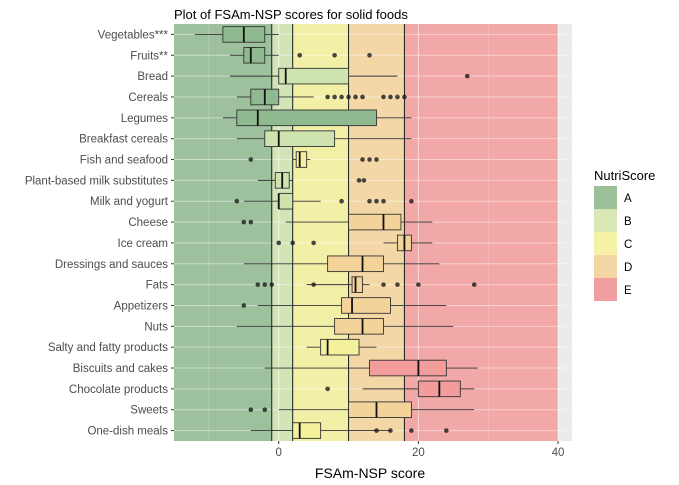  What do you see at coordinates (628, 222) in the screenshot?
I see `legend-label-b: B` at bounding box center [628, 222].